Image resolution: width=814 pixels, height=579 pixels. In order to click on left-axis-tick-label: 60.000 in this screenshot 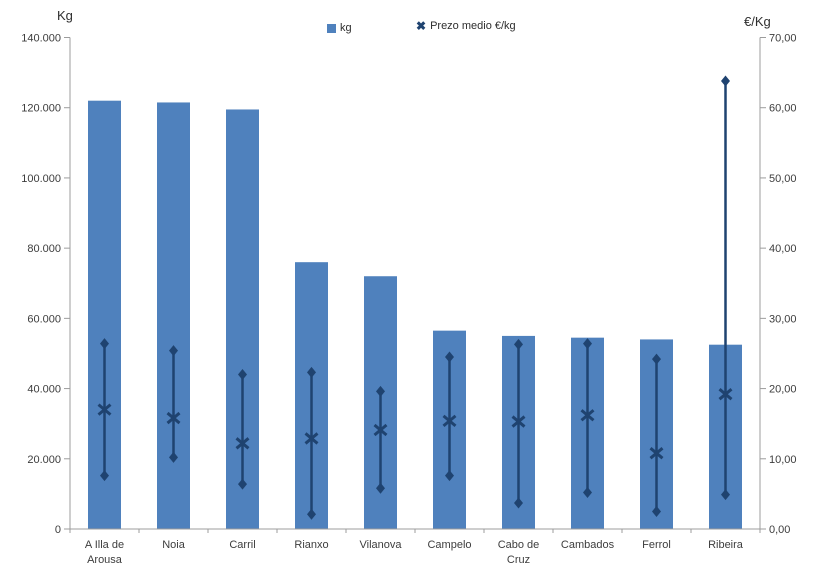, I will do `click(44, 319)`.